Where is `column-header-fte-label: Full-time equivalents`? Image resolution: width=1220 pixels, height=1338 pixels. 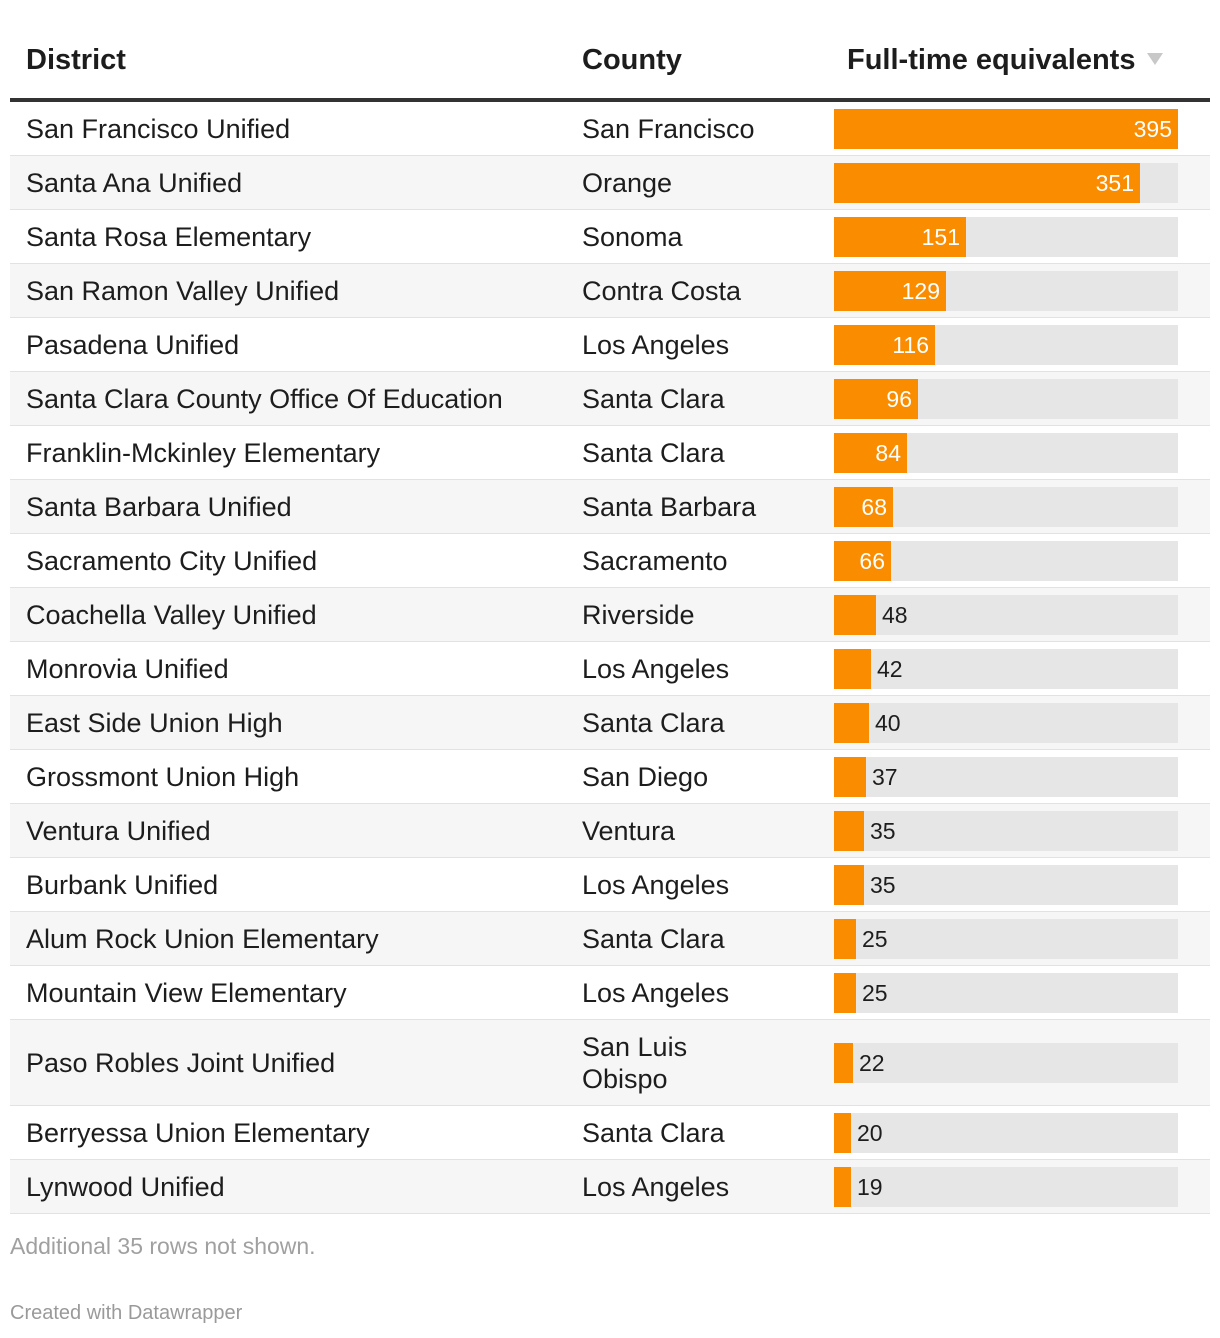
column-header-fte-label: Full-time equivalents is located at coordinates (991, 60).